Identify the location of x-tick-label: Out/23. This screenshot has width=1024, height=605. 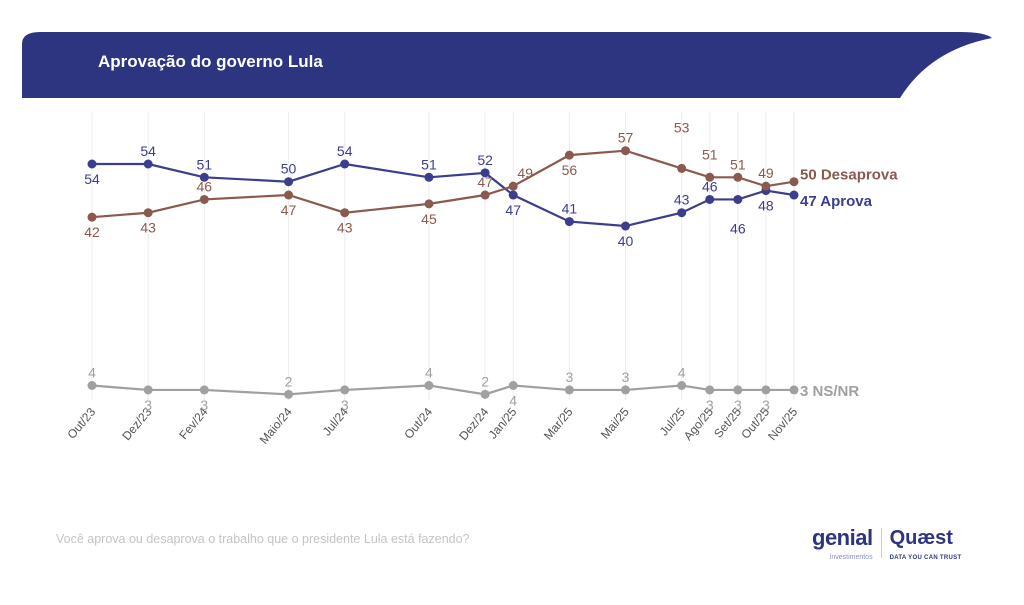
(81, 423).